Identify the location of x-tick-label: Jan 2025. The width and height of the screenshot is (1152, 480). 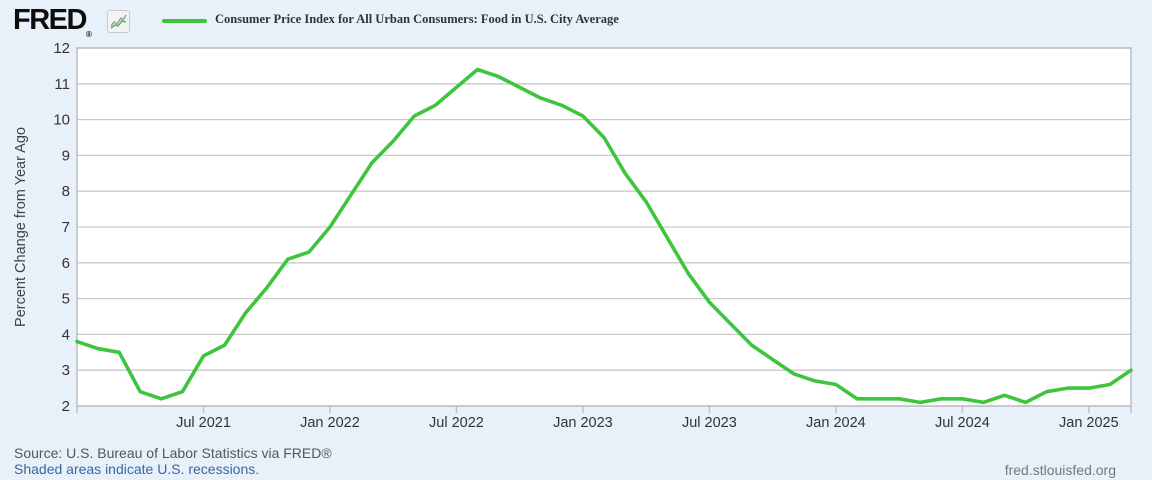
(1089, 423).